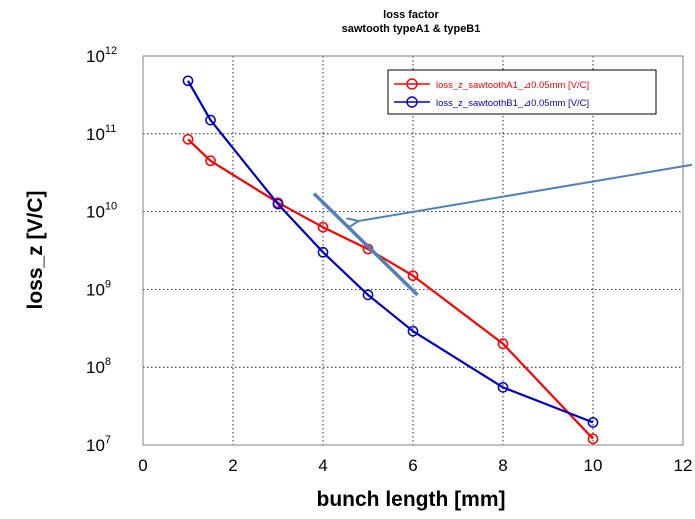 Image resolution: width=695 pixels, height=519 pixels. What do you see at coordinates (512, 103) in the screenshot?
I see `legend-label-b1: loss_z_sawtoothB1_⊿0.05mm [V/C]` at bounding box center [512, 103].